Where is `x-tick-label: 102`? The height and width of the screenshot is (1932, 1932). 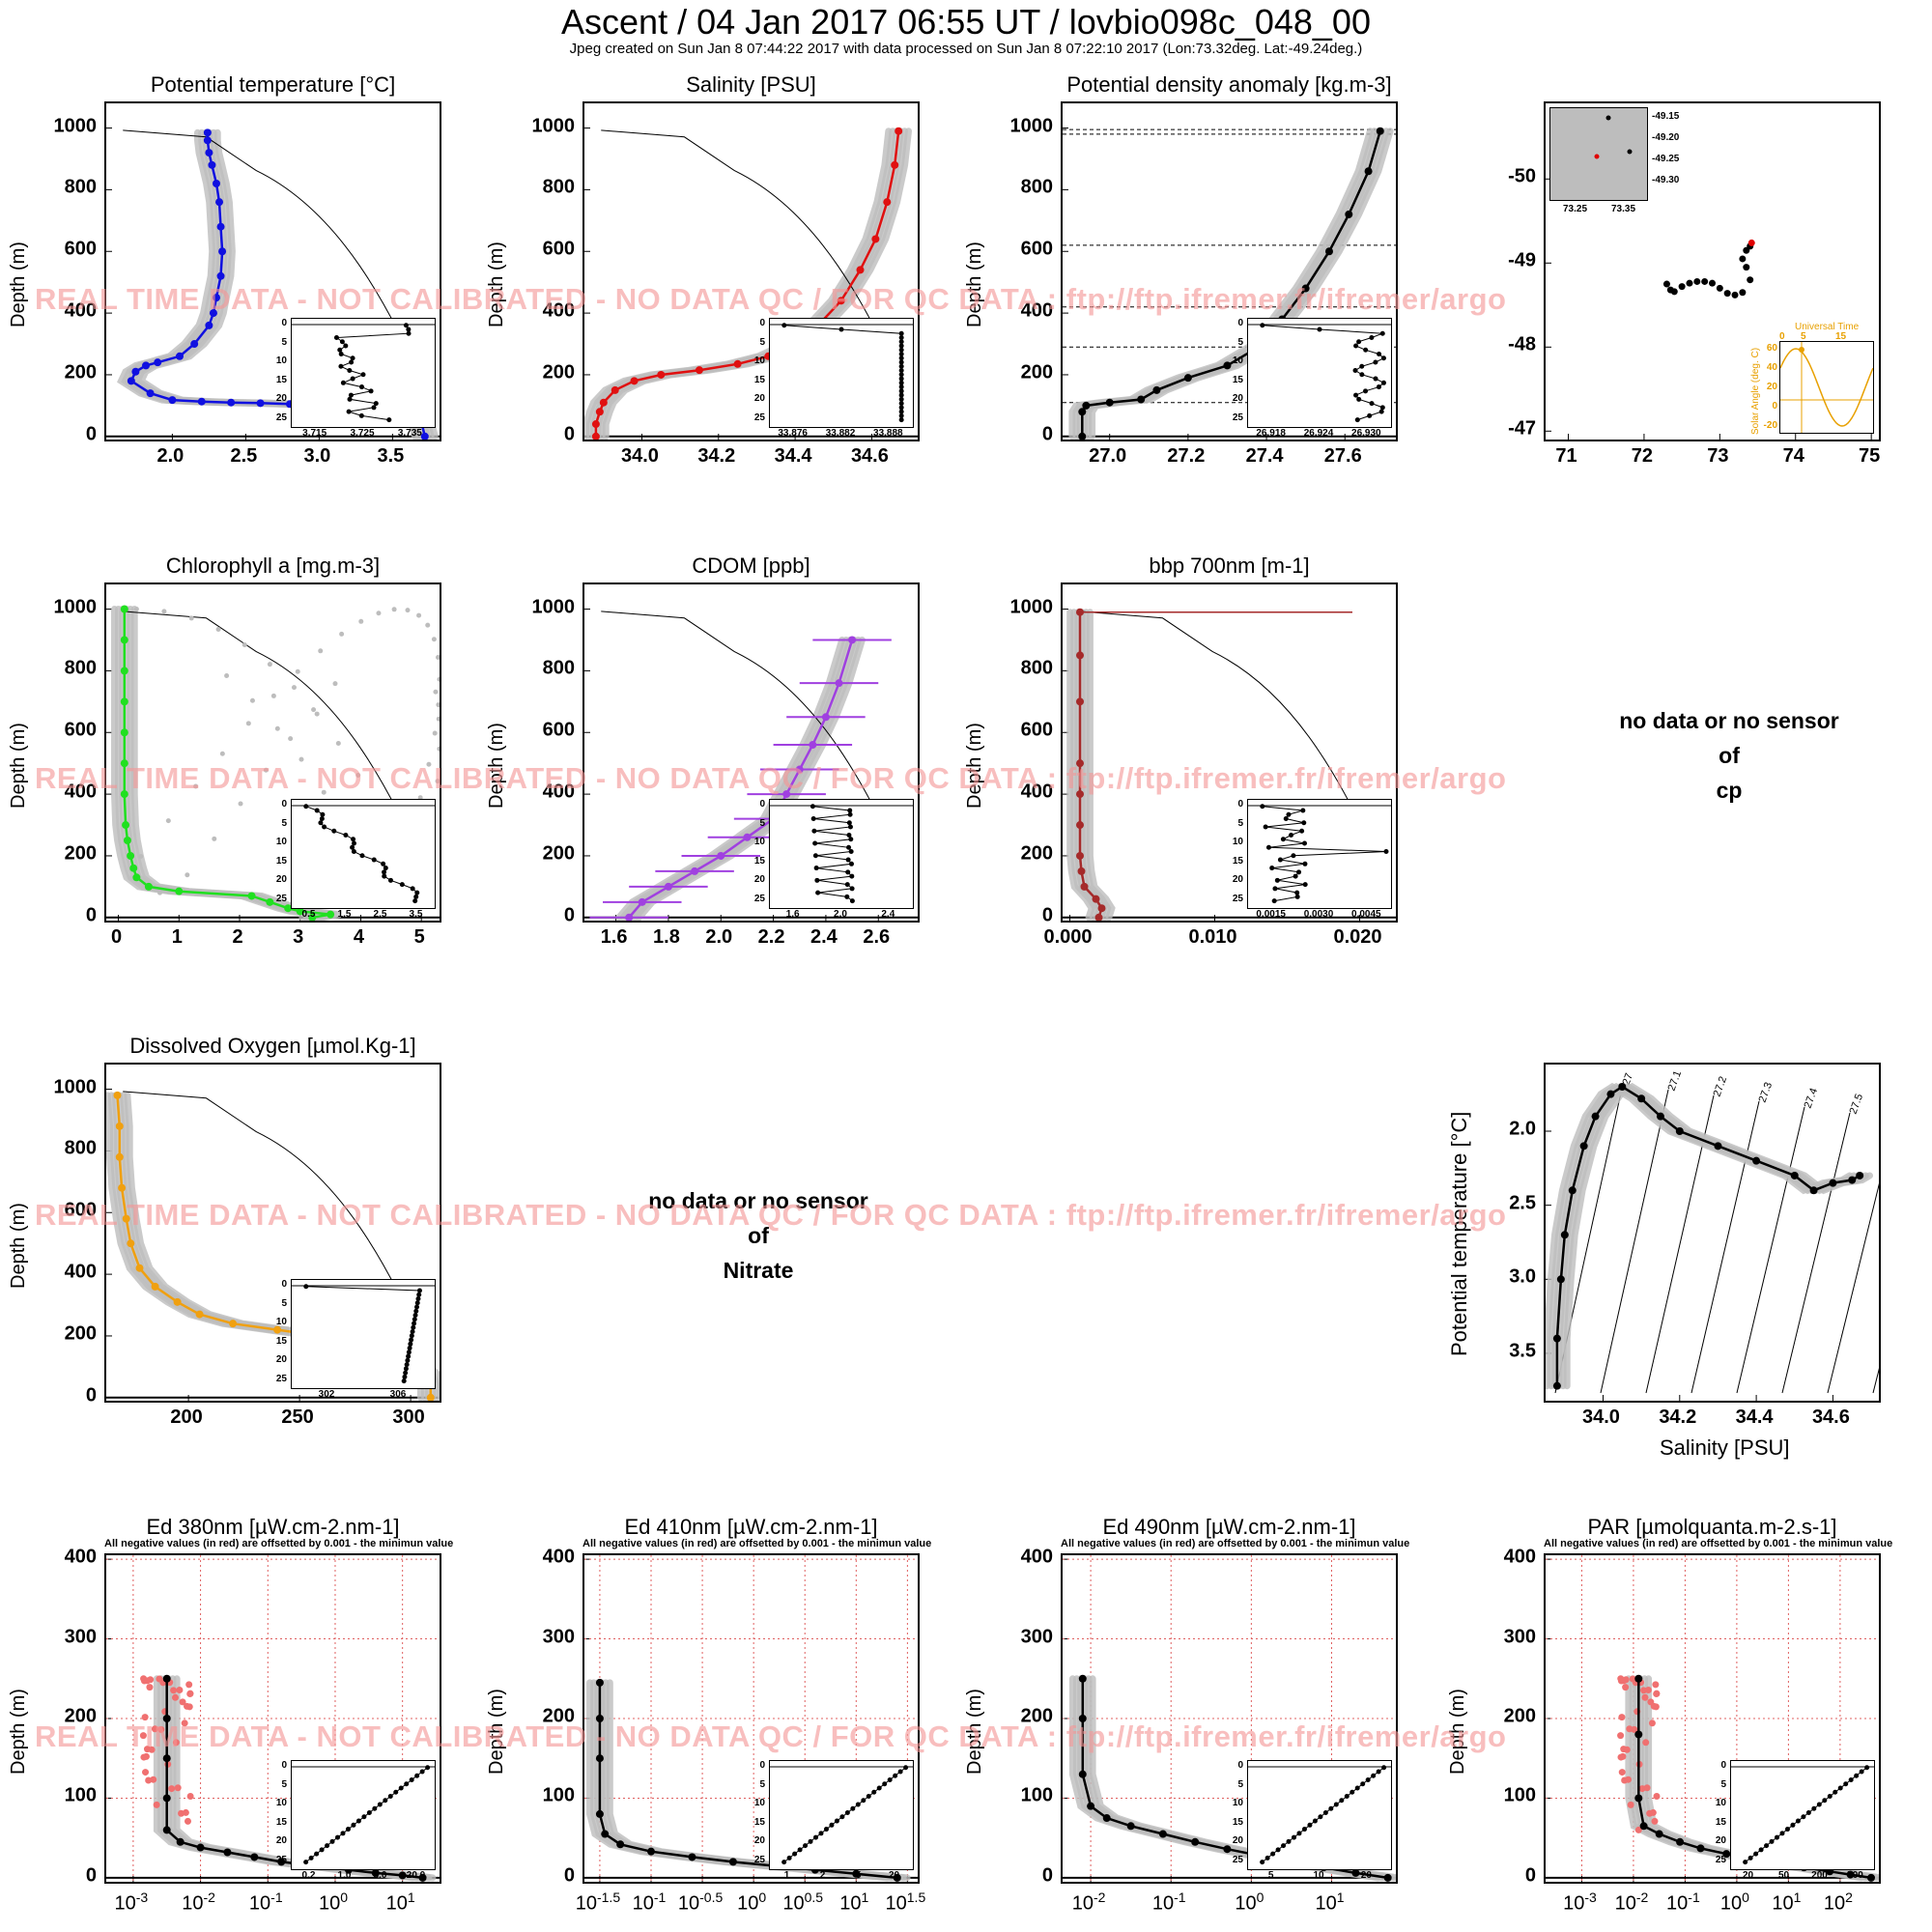 x-tick-label: 102 is located at coordinates (1838, 1902).